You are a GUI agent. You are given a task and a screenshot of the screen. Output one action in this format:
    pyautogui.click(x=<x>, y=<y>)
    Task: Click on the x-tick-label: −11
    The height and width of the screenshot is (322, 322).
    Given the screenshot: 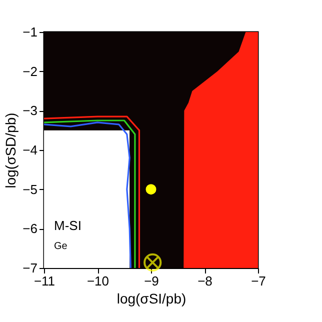 What is the action you would take?
    pyautogui.click(x=45, y=281)
    